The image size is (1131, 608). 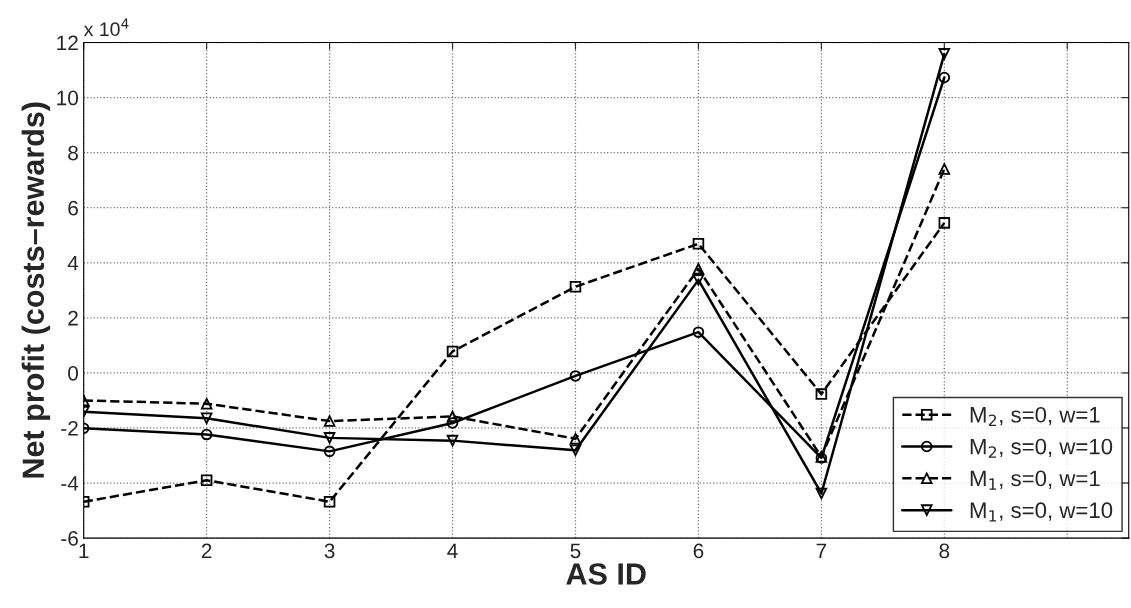 I want to click on y-axis-title: Net profit (costs–rewards), so click(x=36, y=290).